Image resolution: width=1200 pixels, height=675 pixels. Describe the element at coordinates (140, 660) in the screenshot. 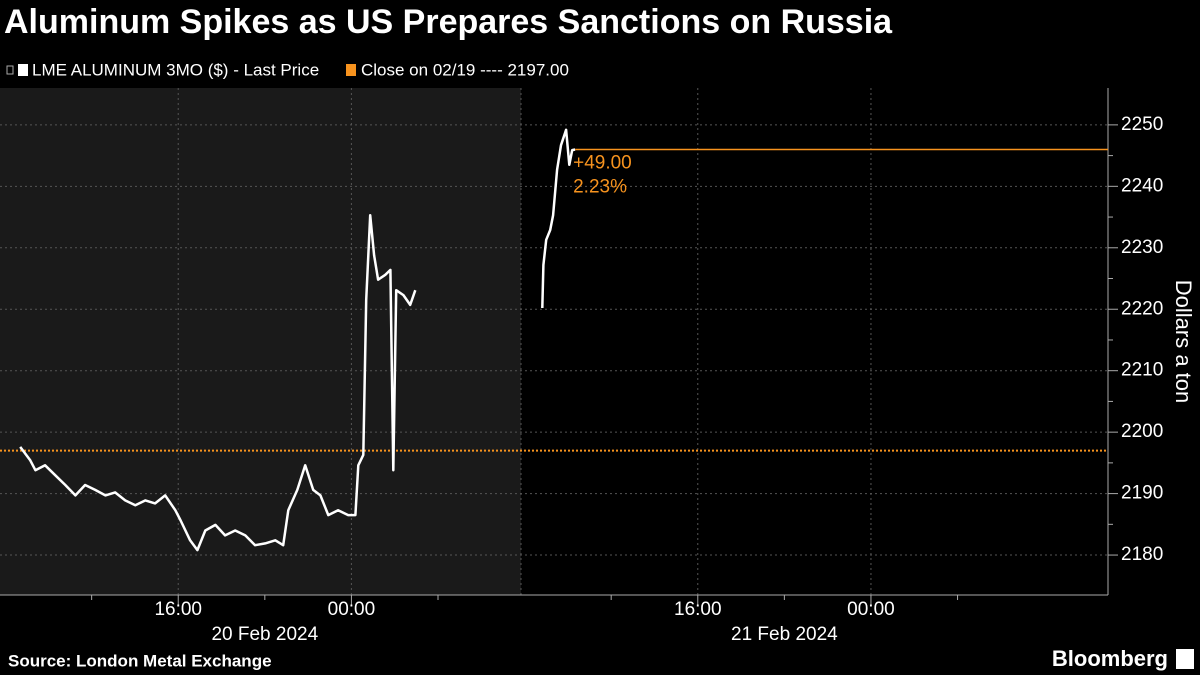

I see `source: Source: London Metal Exchange` at that location.